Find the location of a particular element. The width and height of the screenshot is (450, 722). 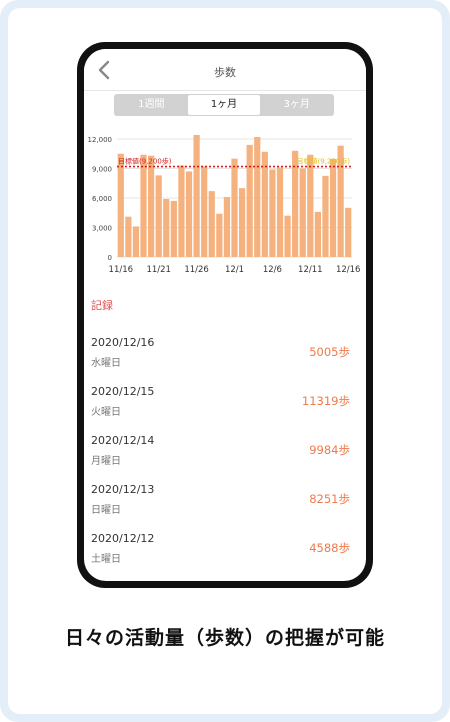

x-tick-label: 11/21 is located at coordinates (158, 270).